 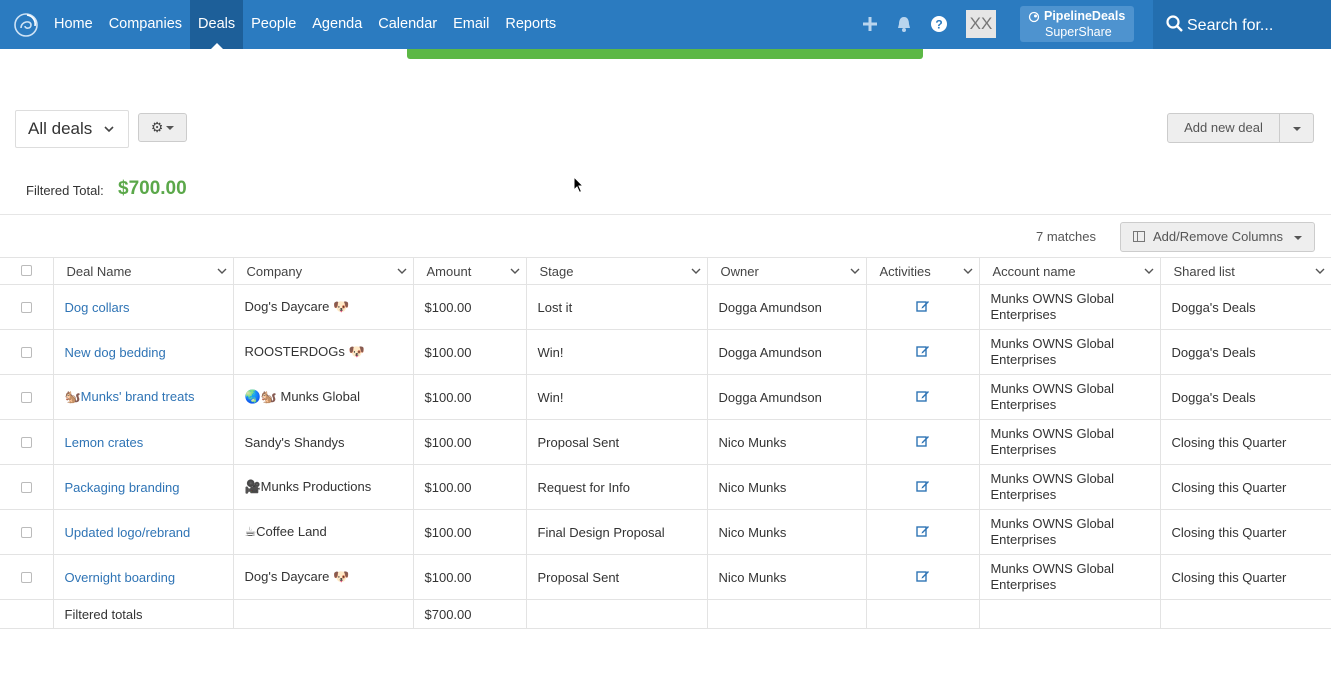 What do you see at coordinates (471, 24) in the screenshot?
I see `nav-email: Email` at bounding box center [471, 24].